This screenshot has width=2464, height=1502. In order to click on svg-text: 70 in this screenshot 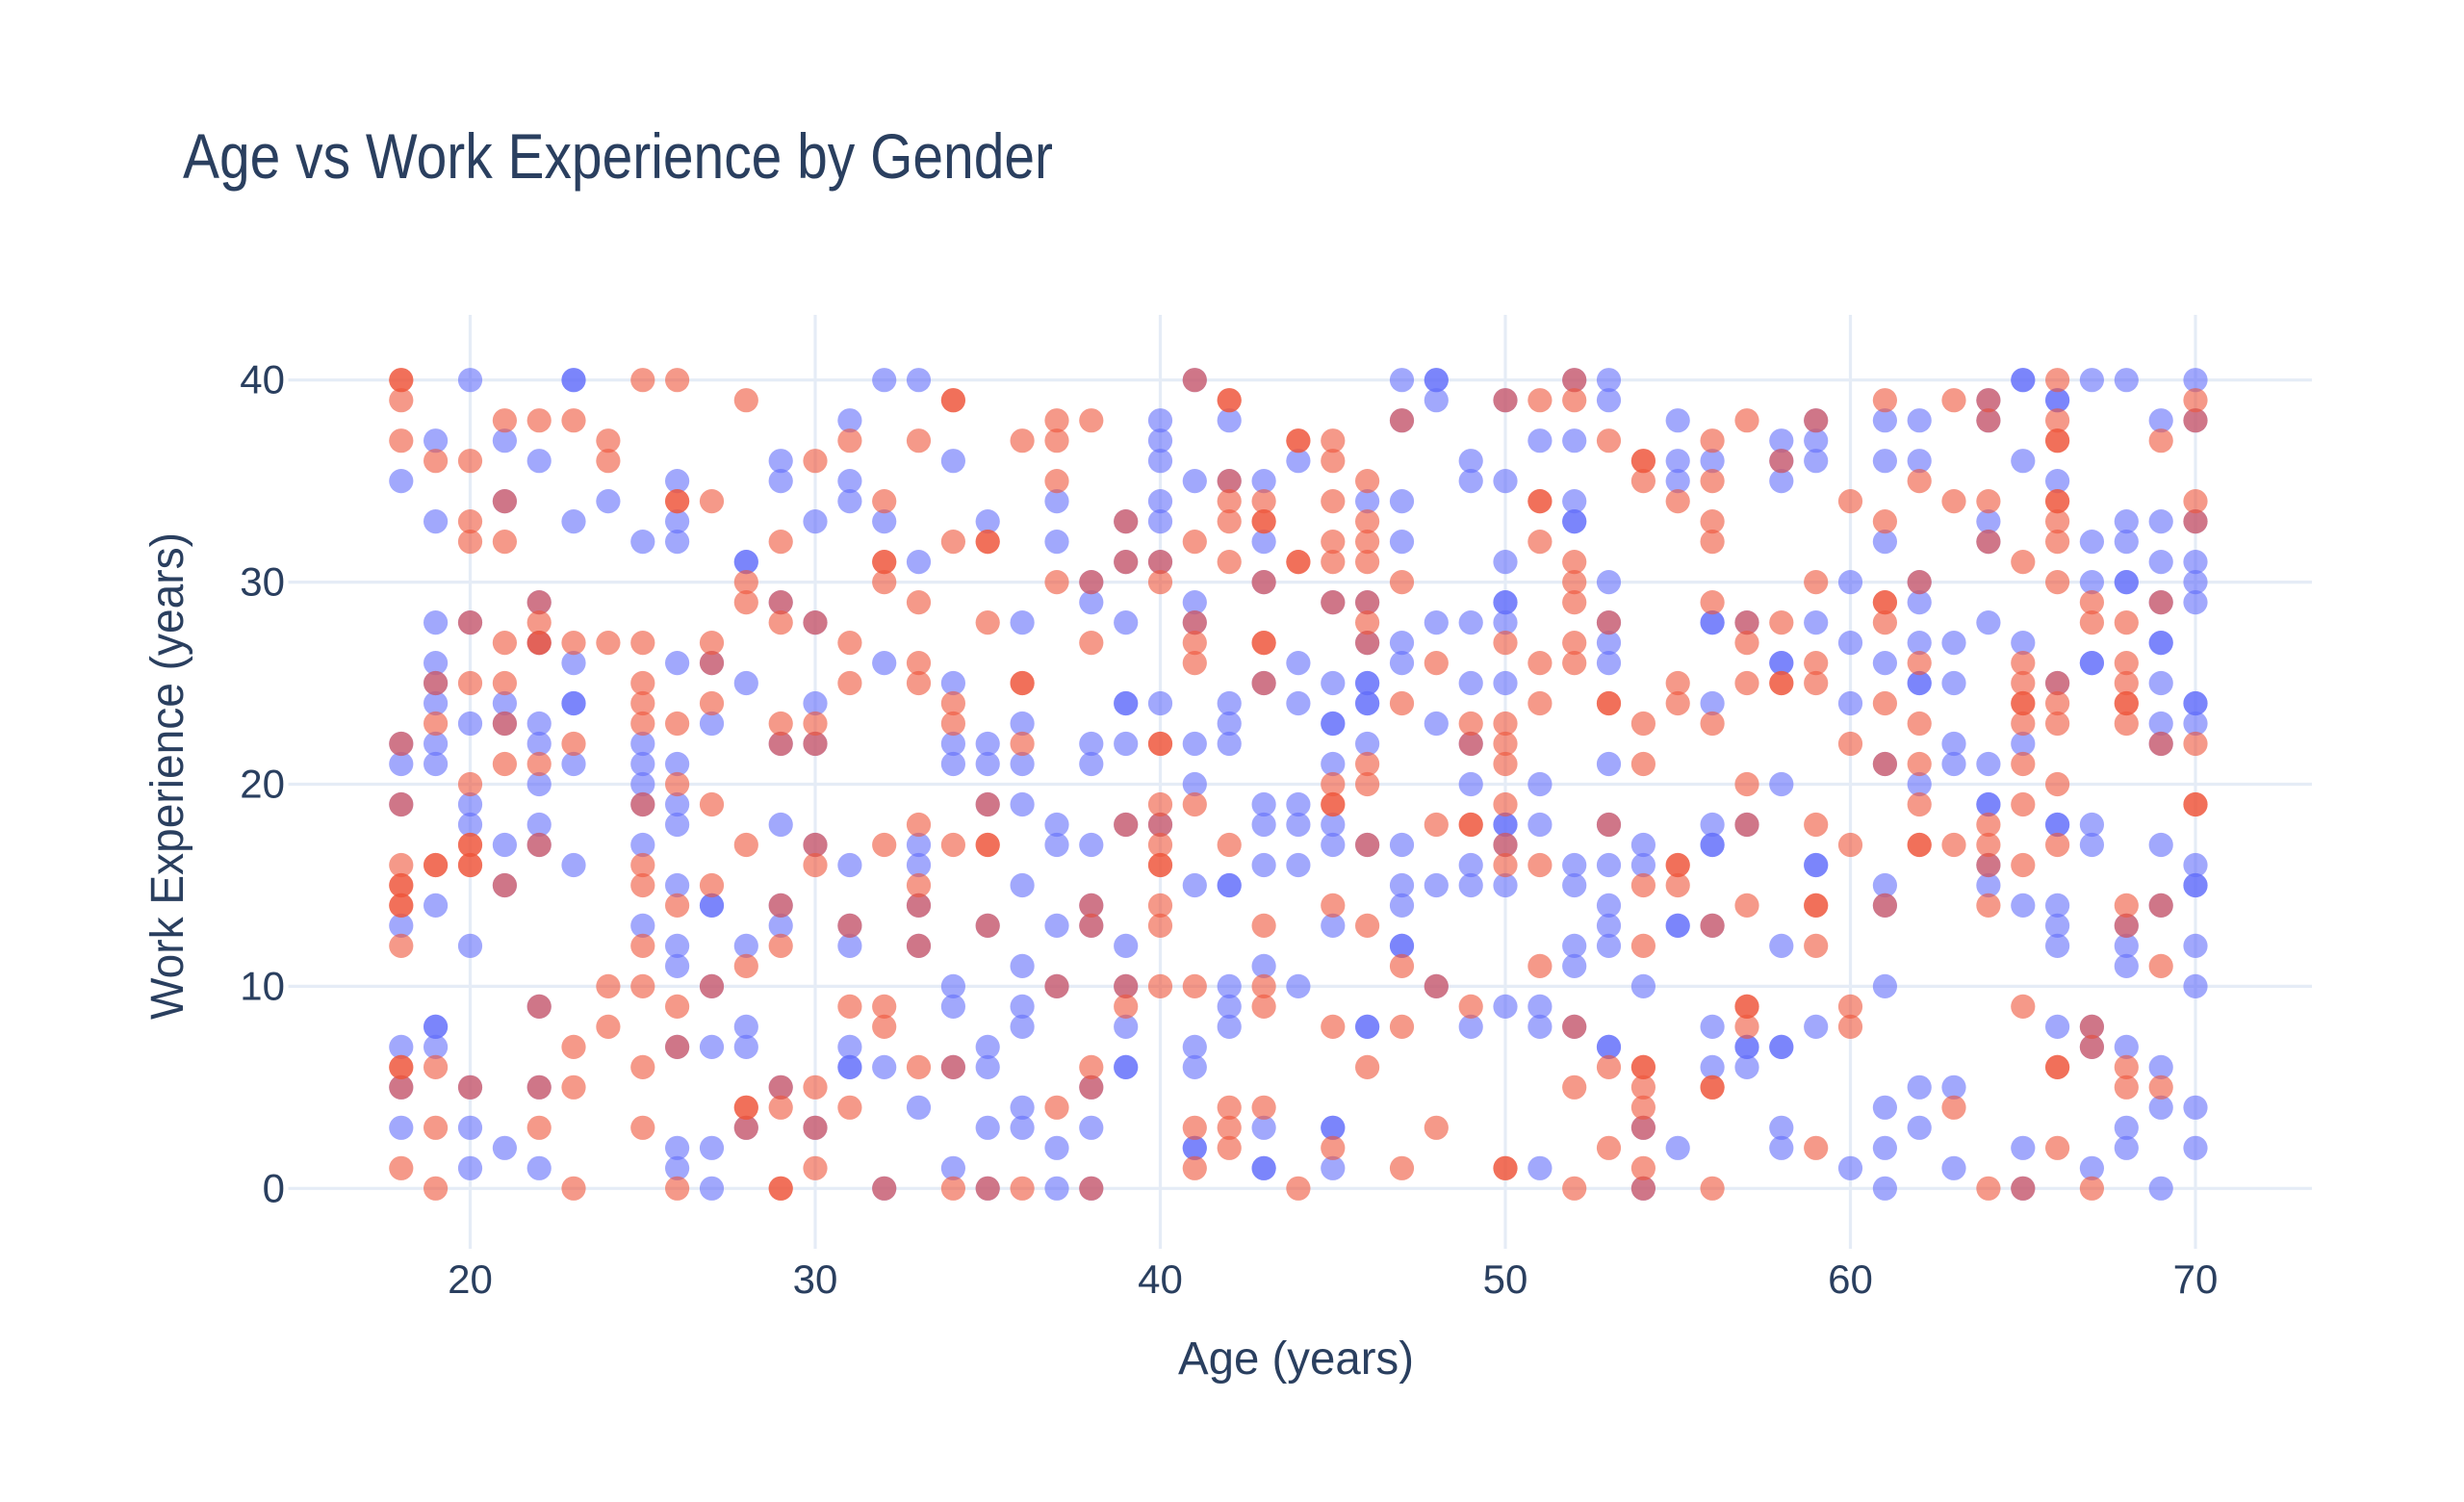, I will do `click(2196, 1279)`.